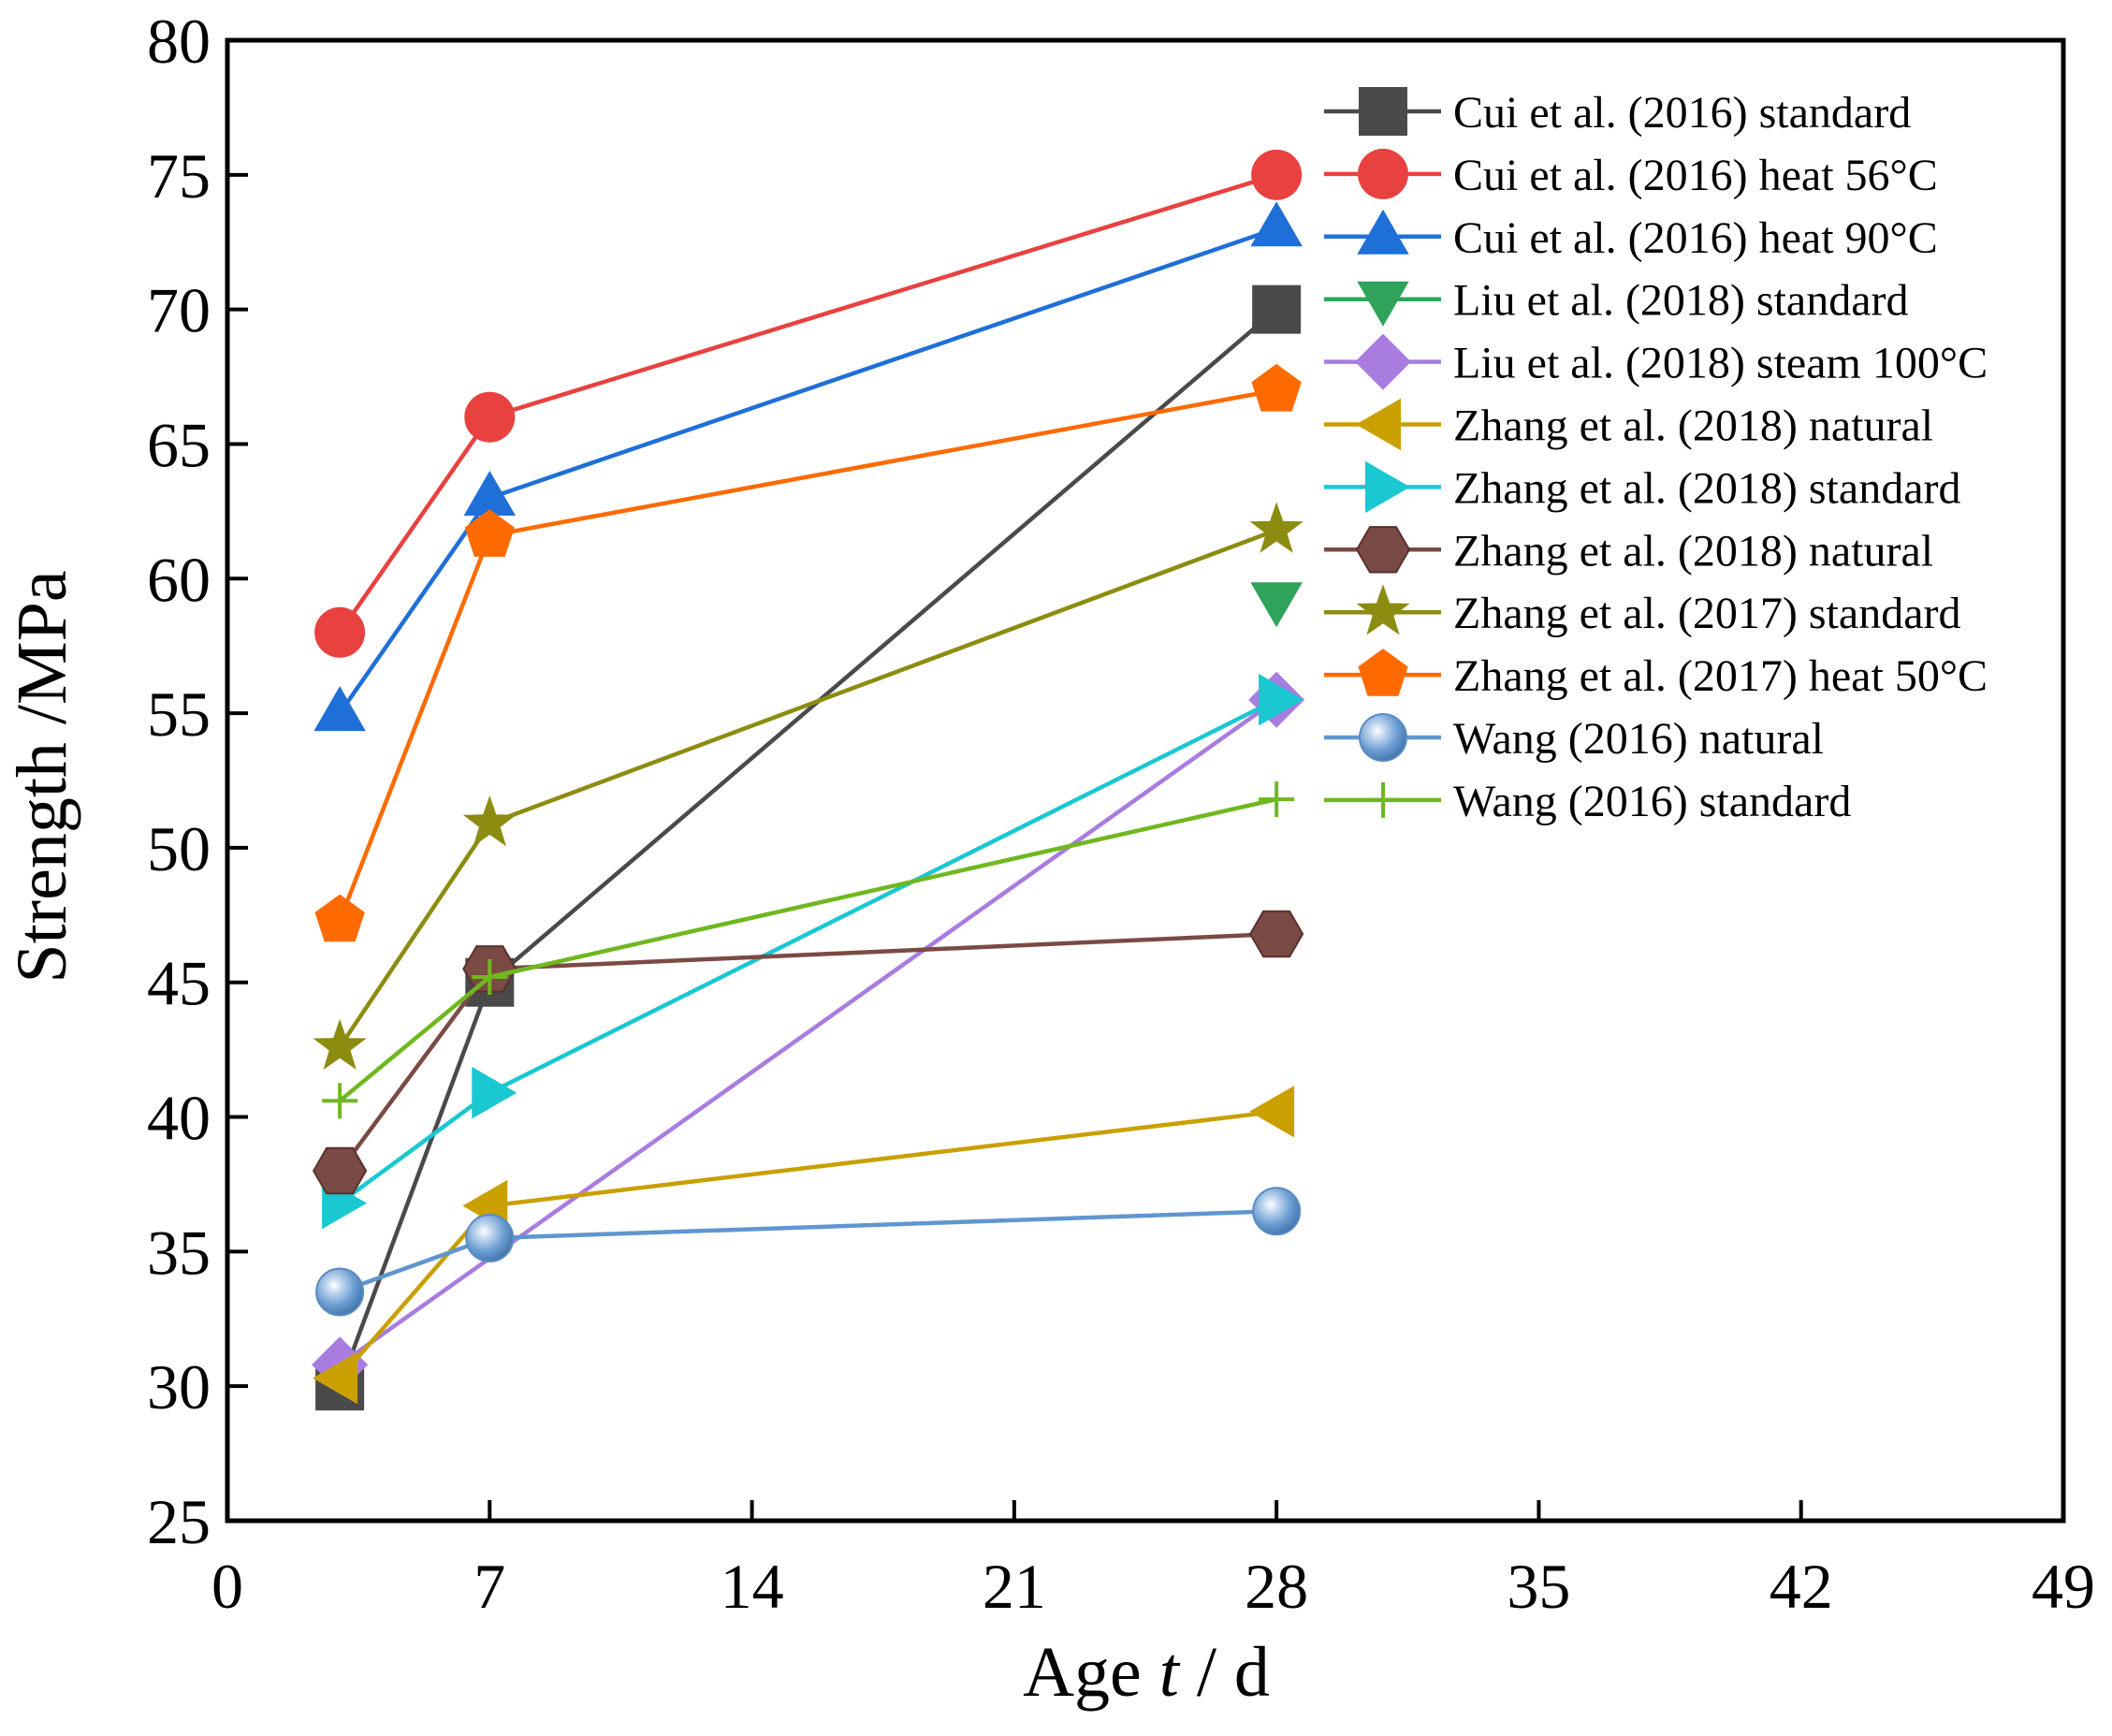 The image size is (2112, 1736). Describe the element at coordinates (1681, 301) in the screenshot. I see `legend-label: Liu et al. (2018) standard` at that location.